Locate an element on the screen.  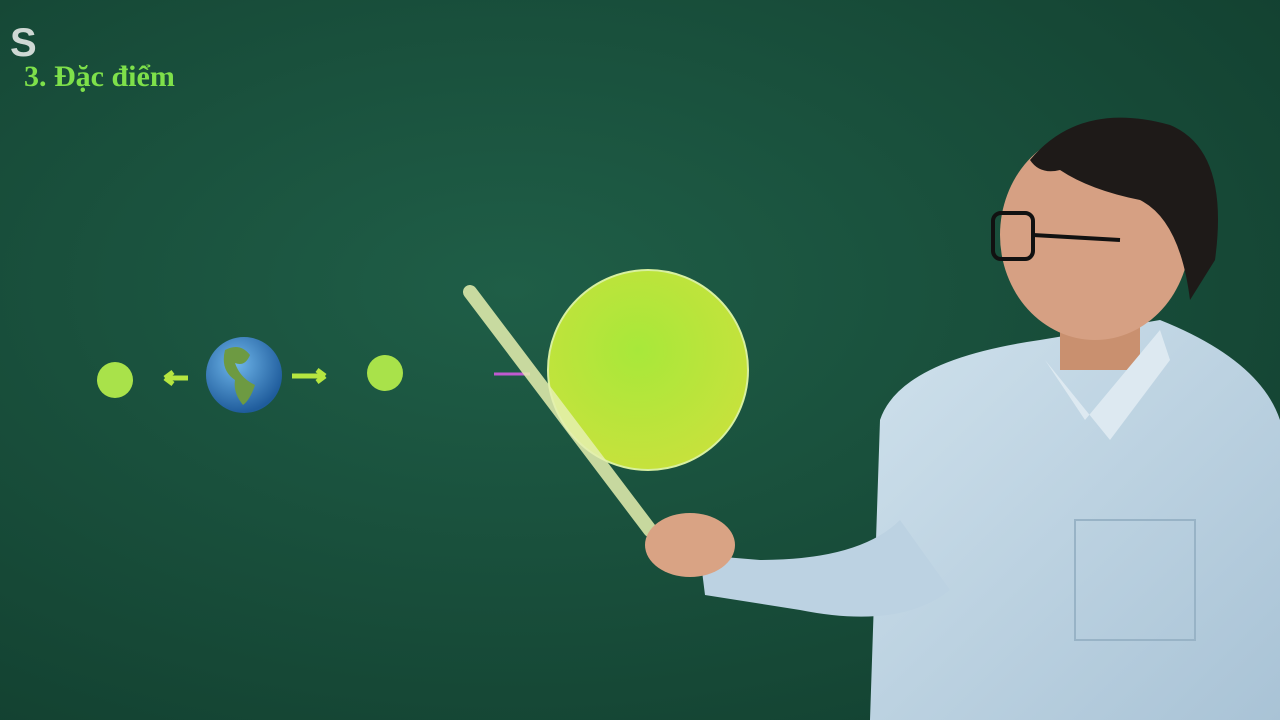
earth-land is located at coordinates (239, 375).